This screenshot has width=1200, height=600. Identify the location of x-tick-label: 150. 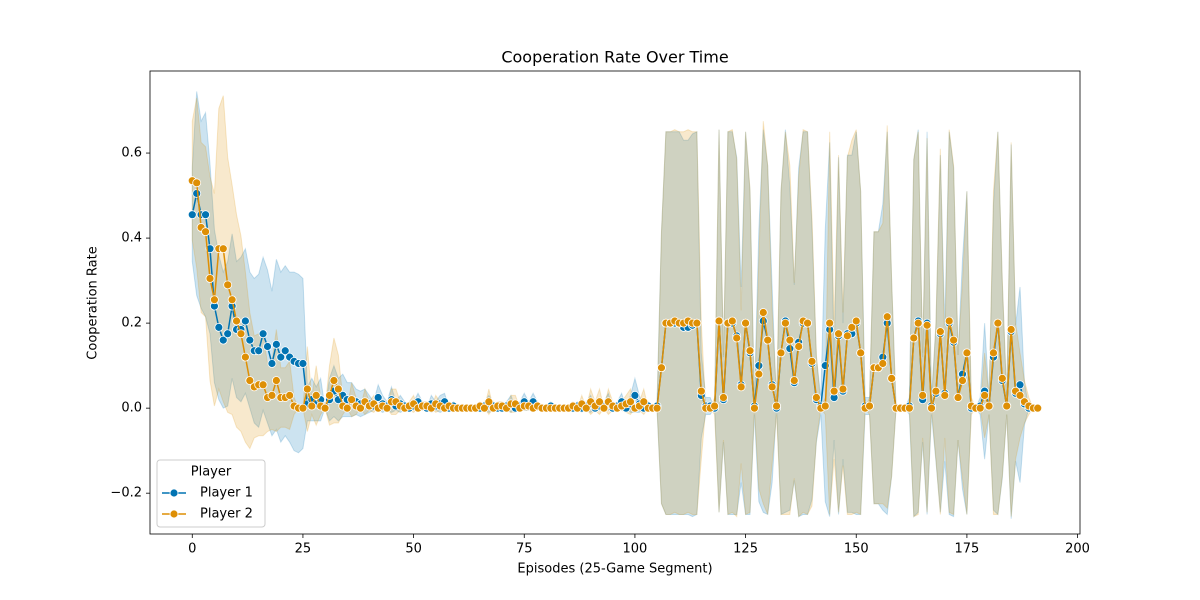
(856, 549).